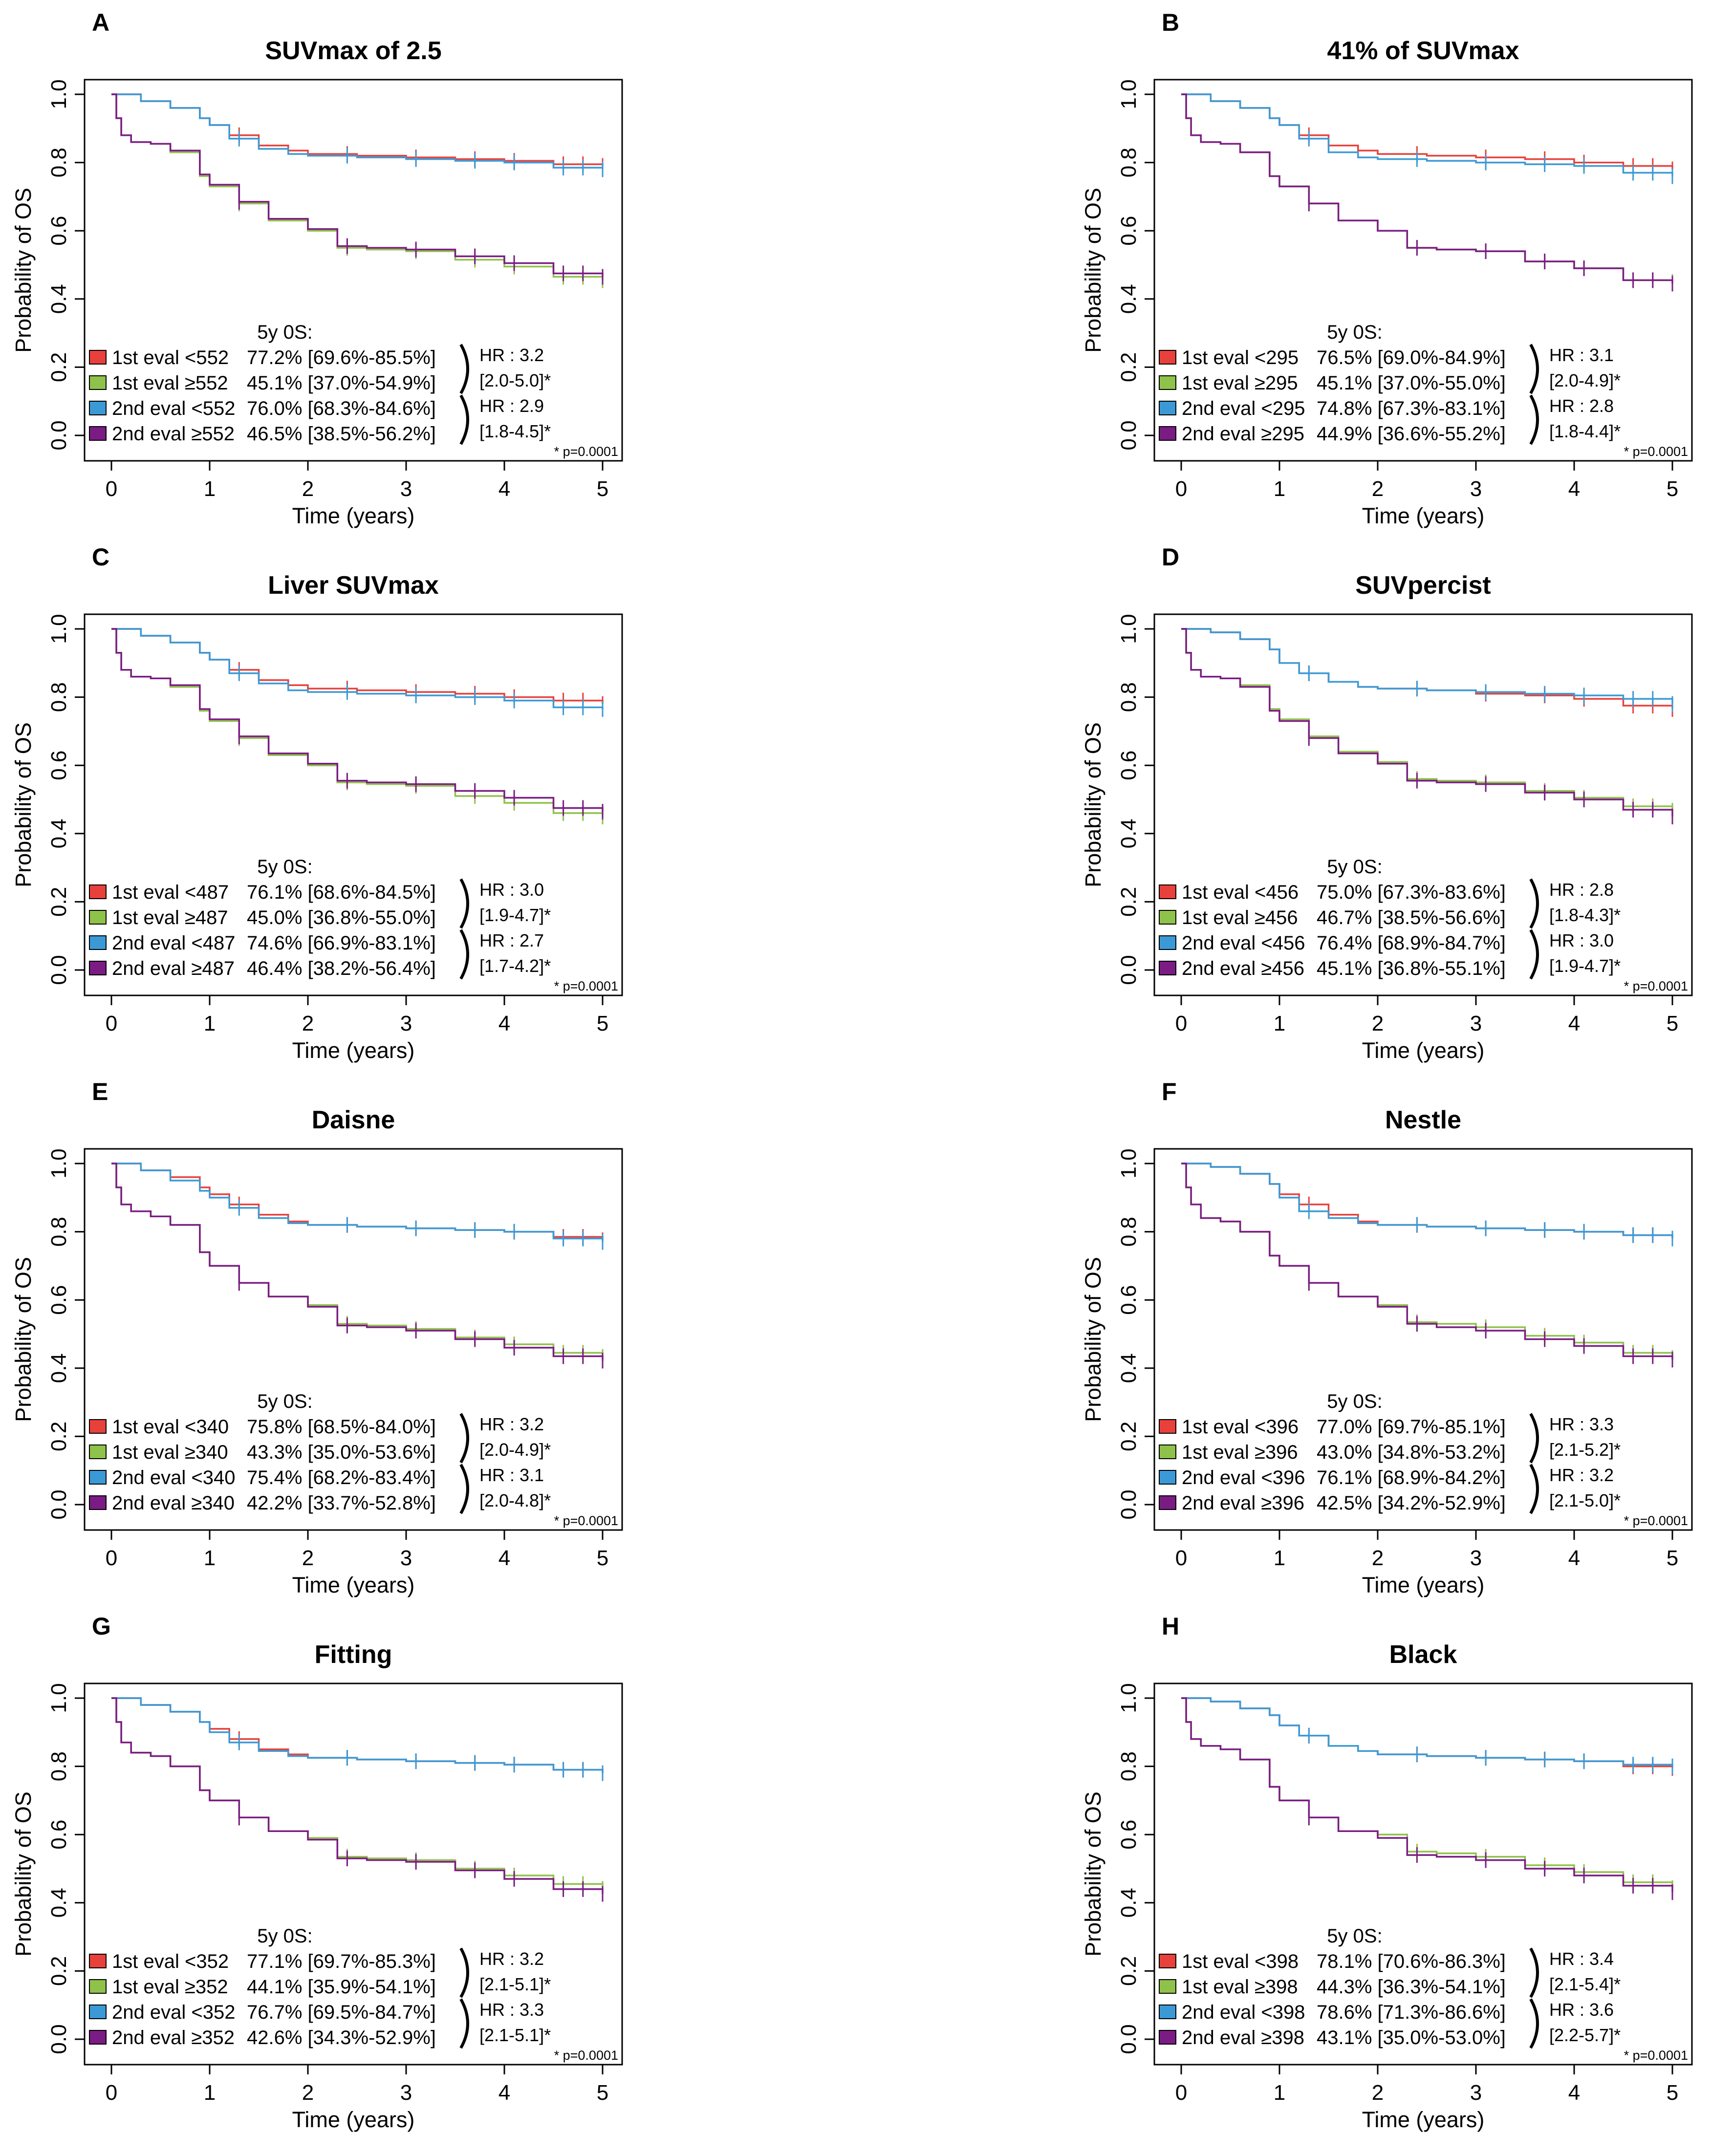  What do you see at coordinates (173, 1478) in the screenshot?
I see `legend-group-label: 2nd eval <340` at bounding box center [173, 1478].